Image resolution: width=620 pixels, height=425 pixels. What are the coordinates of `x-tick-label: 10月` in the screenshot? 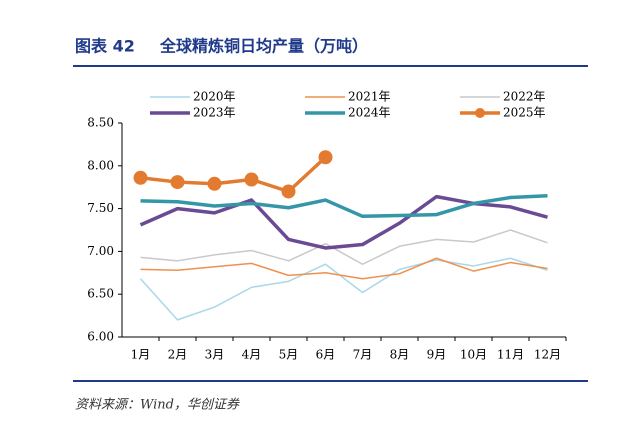 It's located at (473, 355).